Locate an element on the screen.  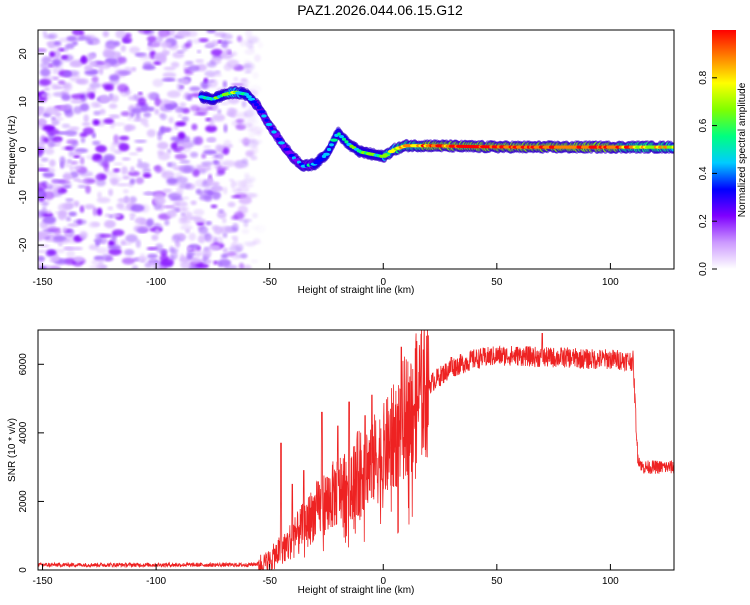
snr-x-tick-label: -150 is located at coordinates (43, 581).